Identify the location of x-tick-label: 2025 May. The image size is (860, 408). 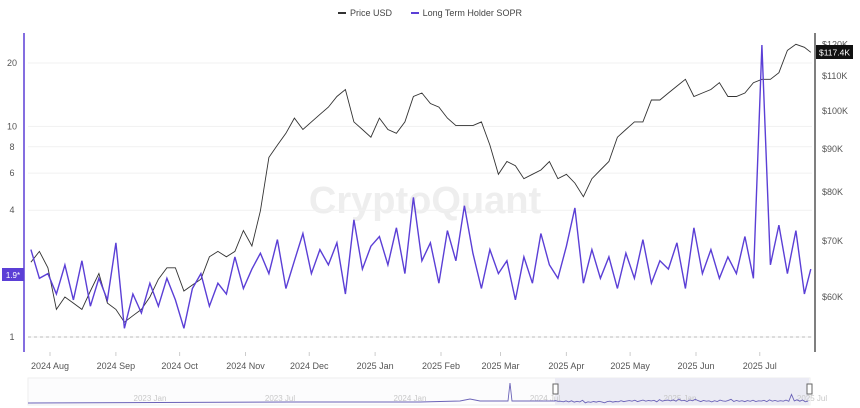
(630, 366).